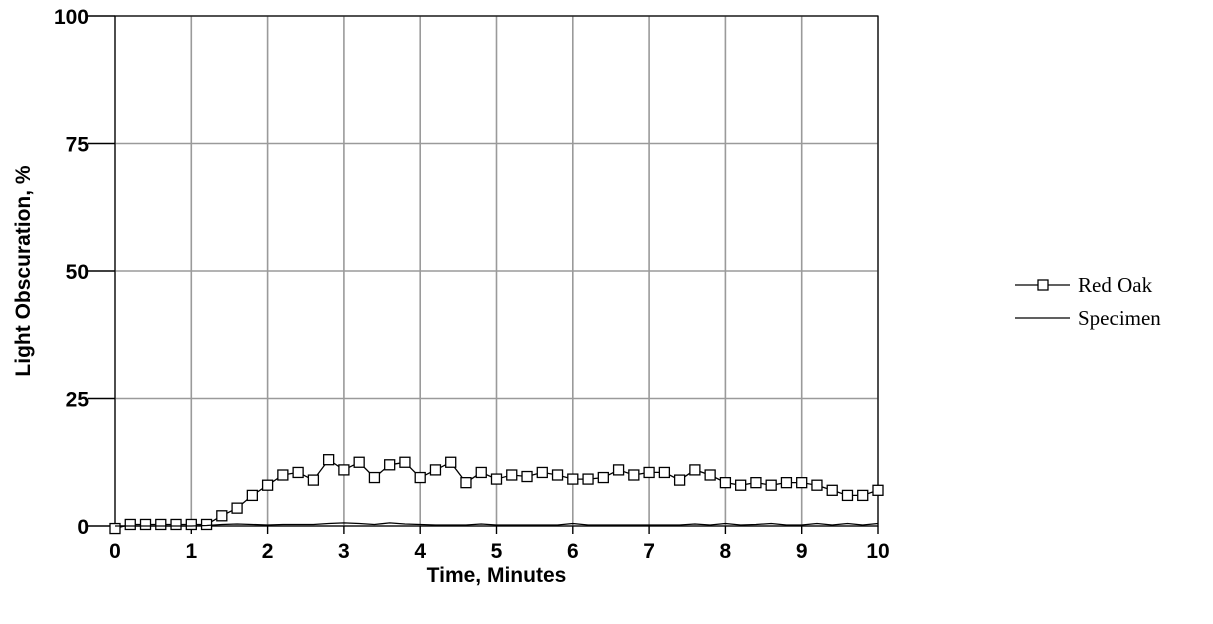 The image size is (1213, 624). Describe the element at coordinates (573, 551) in the screenshot. I see `x-tick-label: 6` at that location.